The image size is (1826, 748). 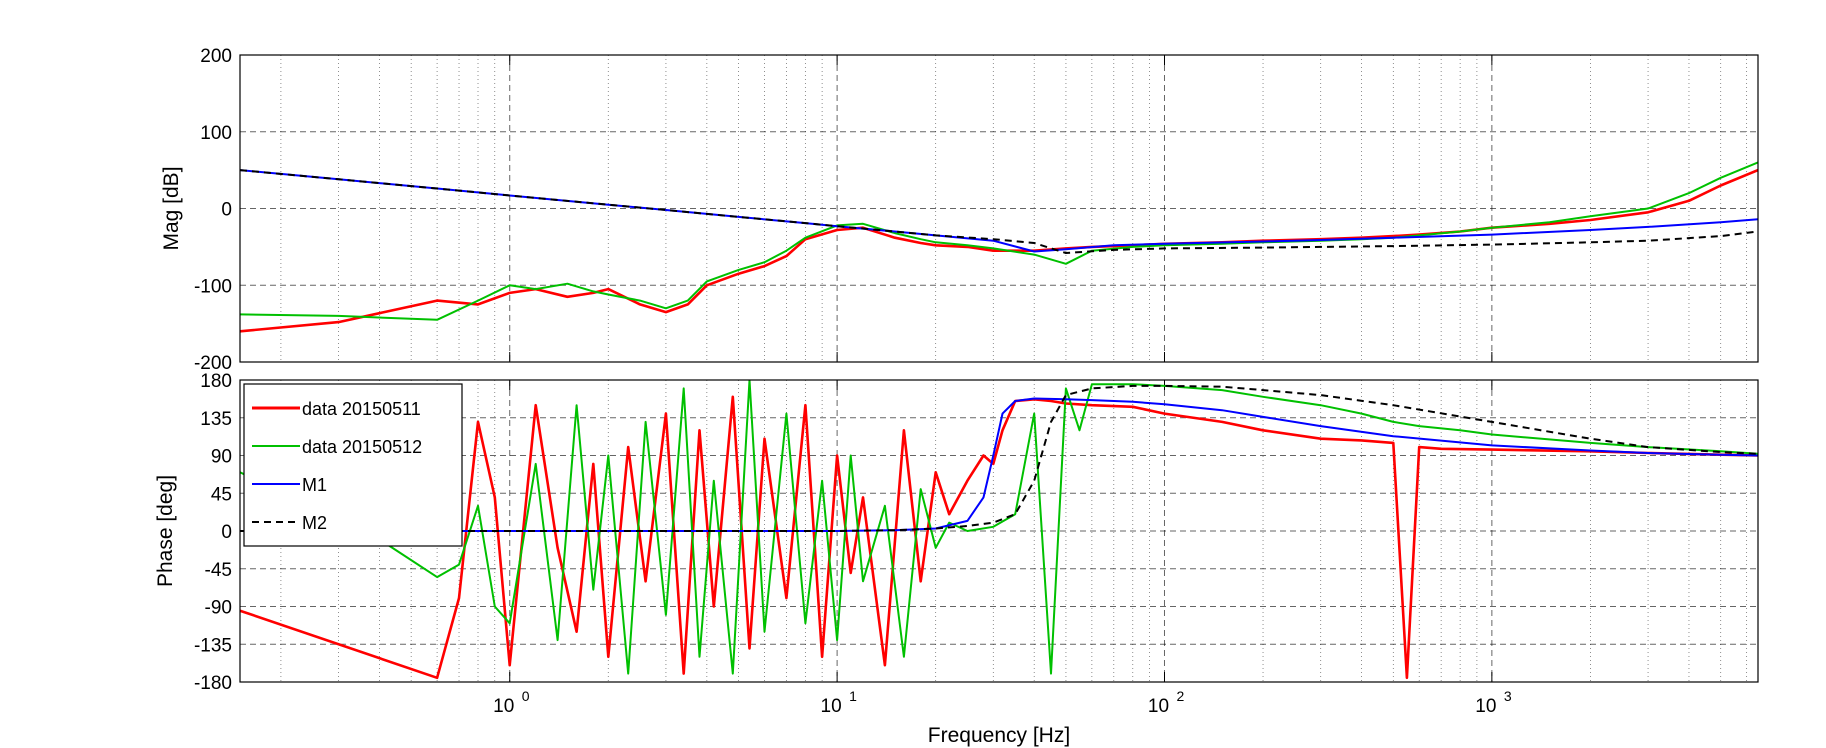 I want to click on x-tick-exponent: 3, so click(x=1508, y=696).